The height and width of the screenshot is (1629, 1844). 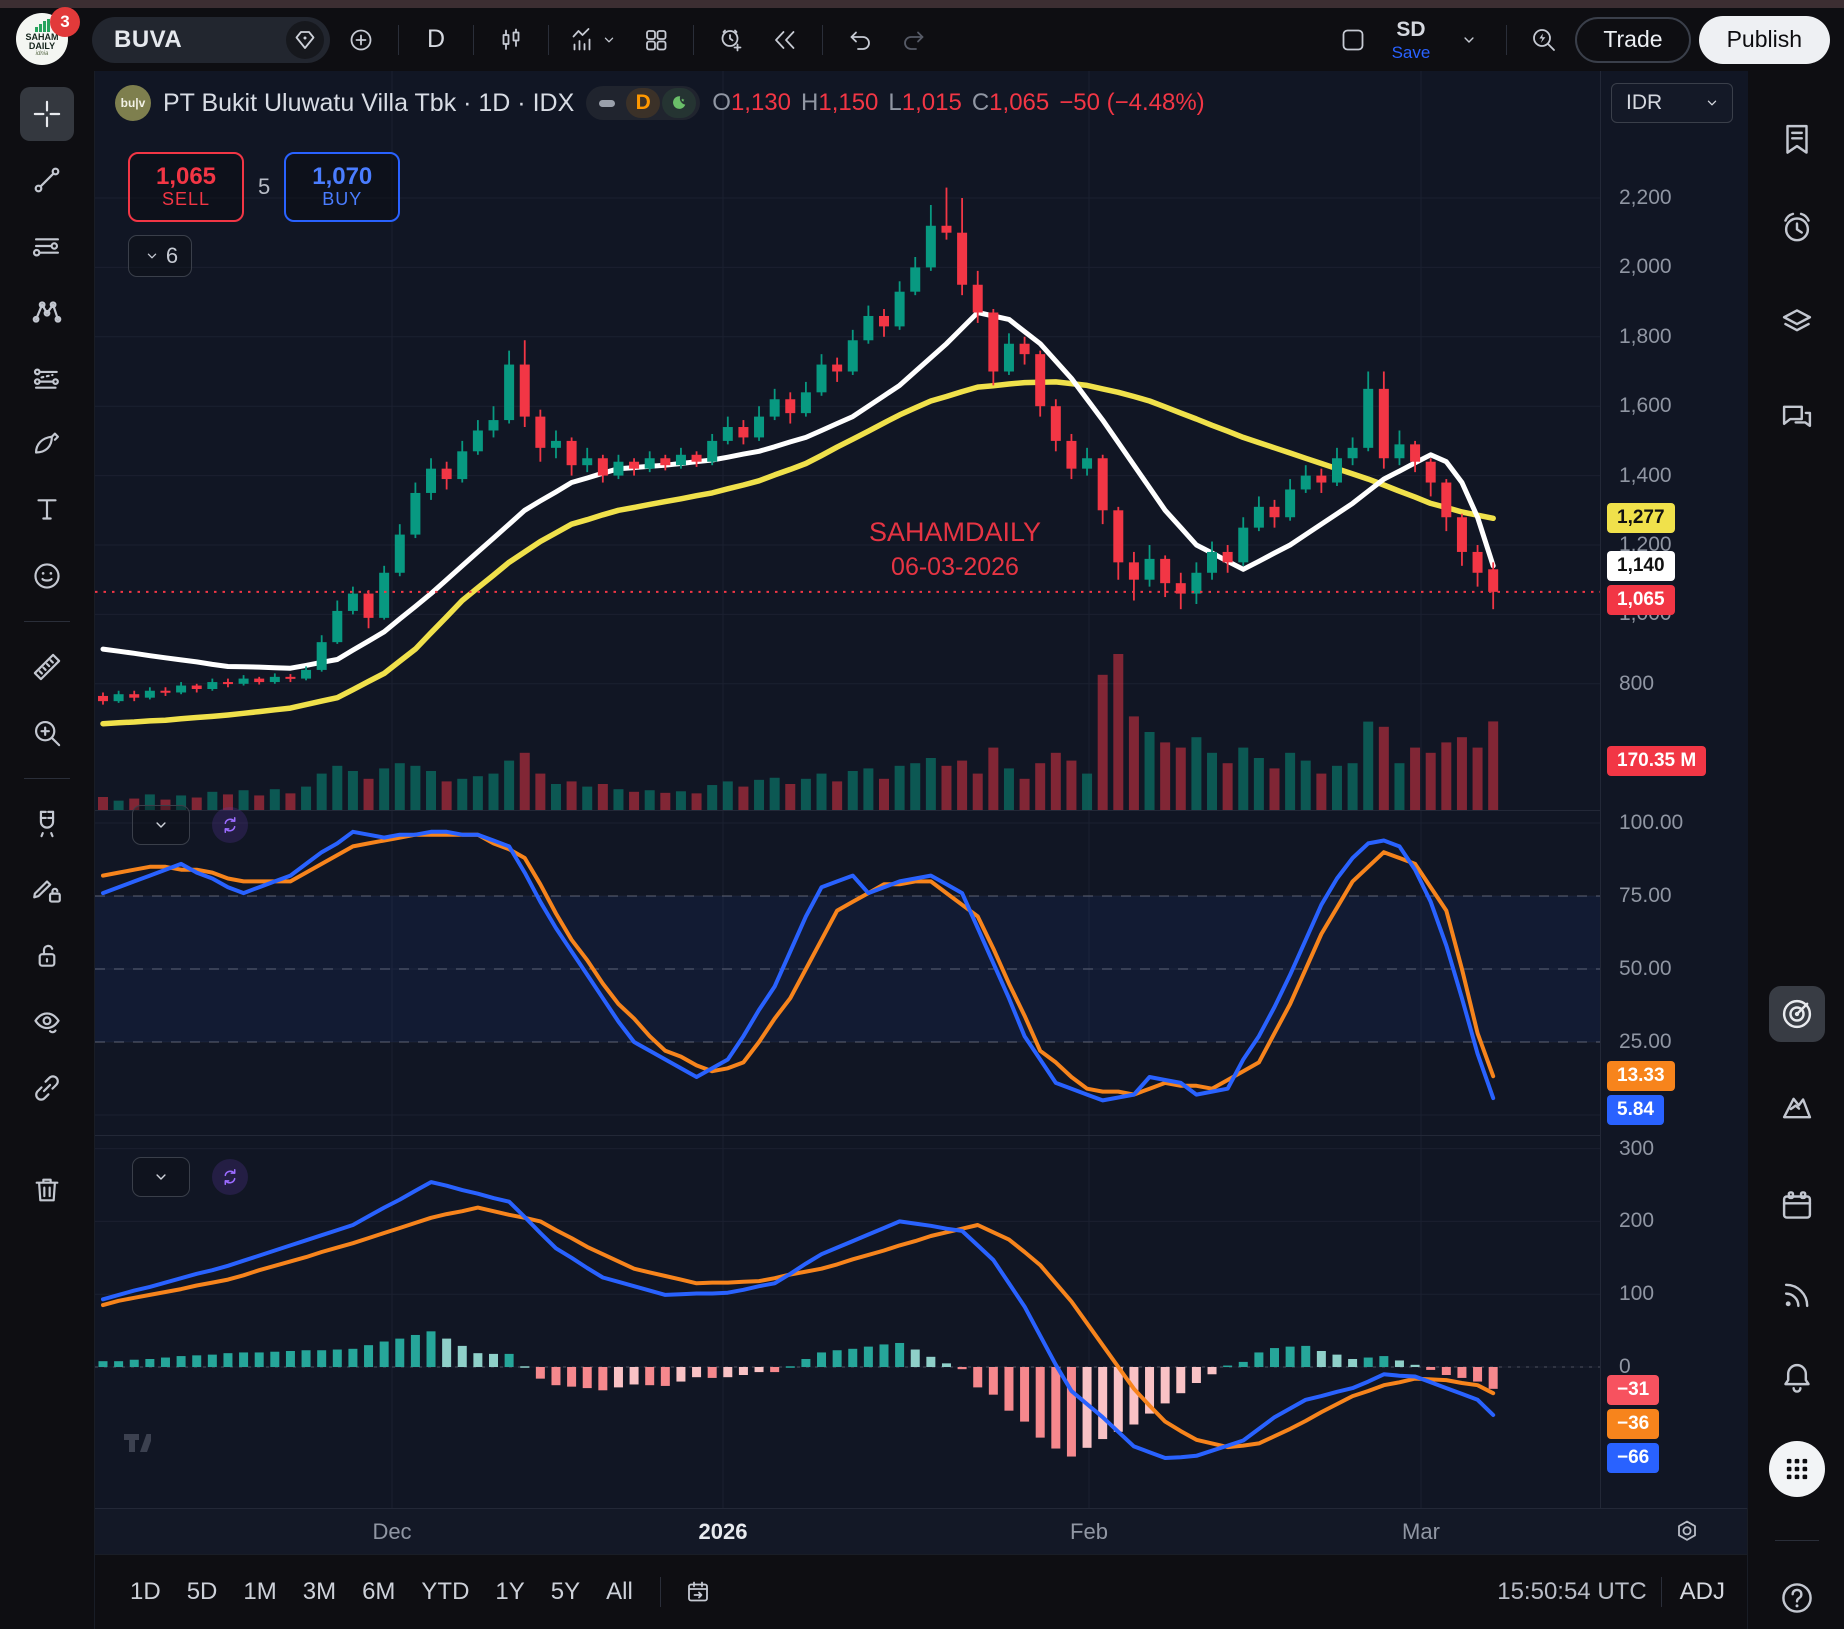 I want to click on emoji-tool, so click(x=47, y=576).